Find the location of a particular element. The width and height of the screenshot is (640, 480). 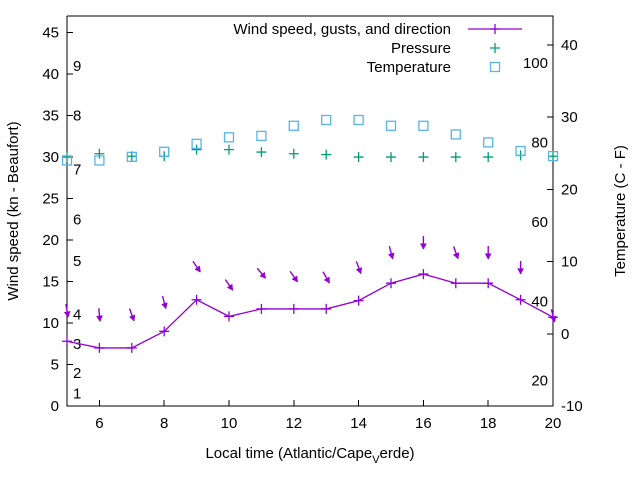

series-wind is located at coordinates (310, 311).